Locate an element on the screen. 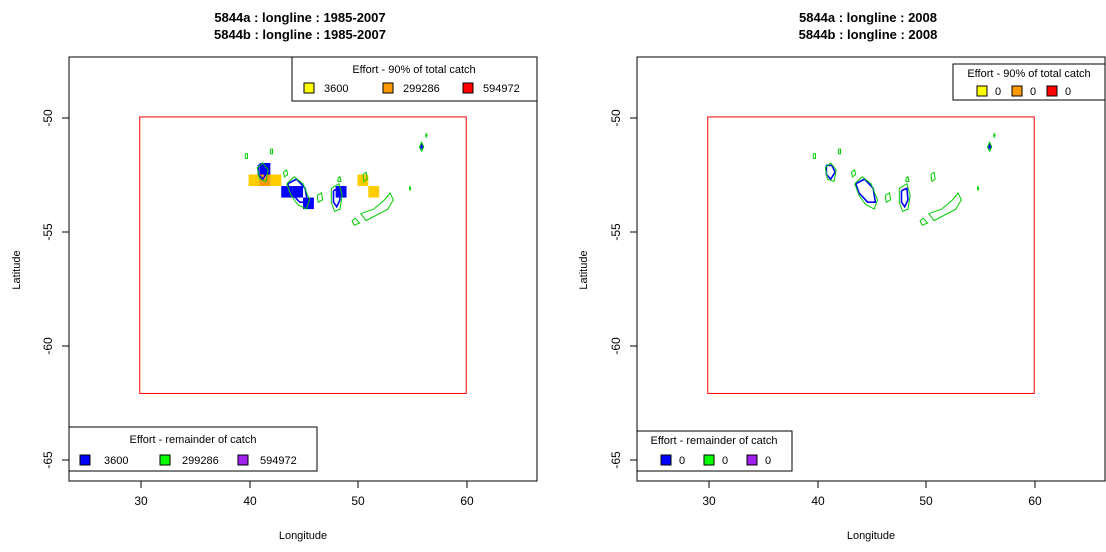  panel-title-line1: 5844a : longline : 1985-2007 is located at coordinates (299, 17).